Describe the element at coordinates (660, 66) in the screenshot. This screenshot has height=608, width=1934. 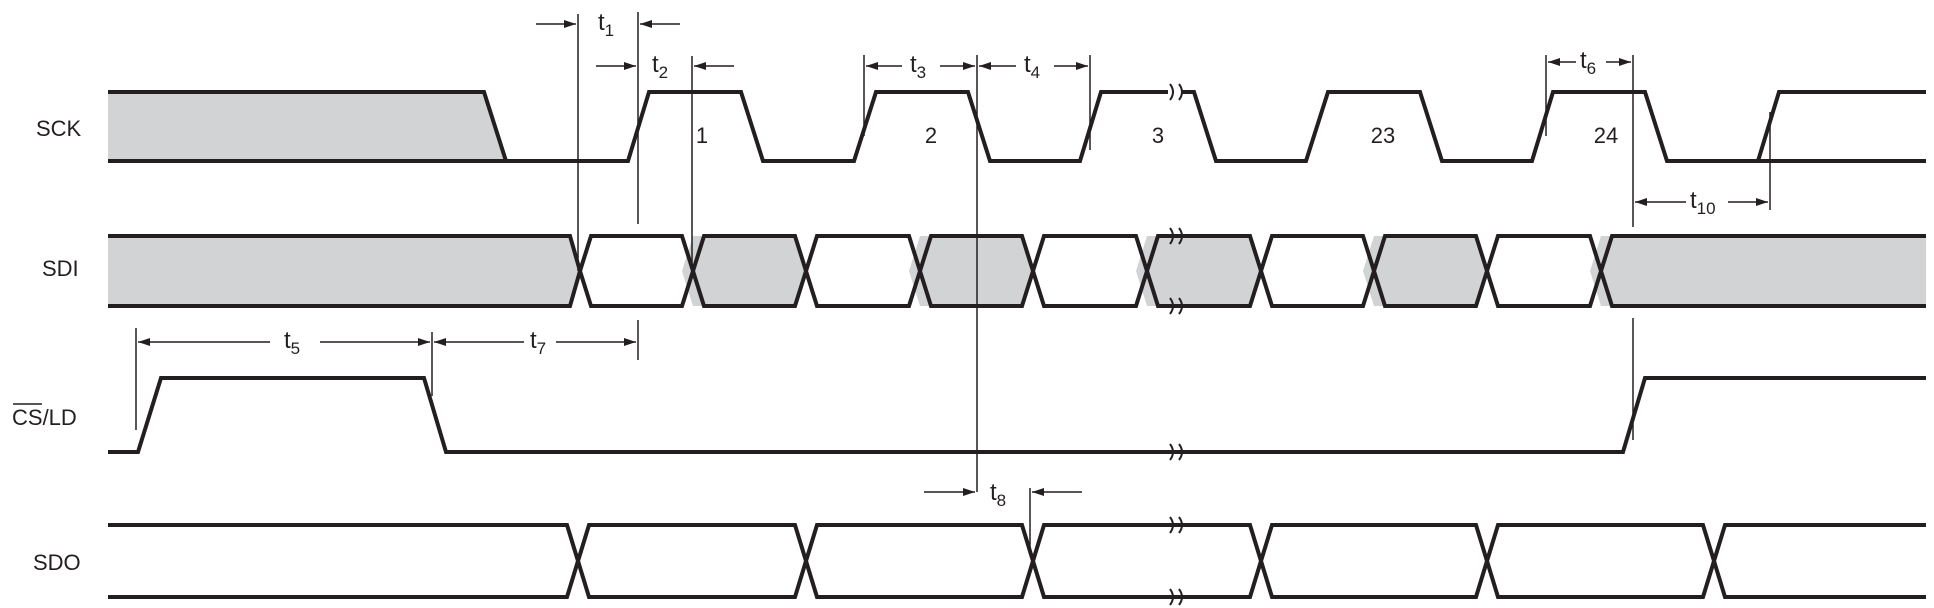
I see `t2-label: t2` at that location.